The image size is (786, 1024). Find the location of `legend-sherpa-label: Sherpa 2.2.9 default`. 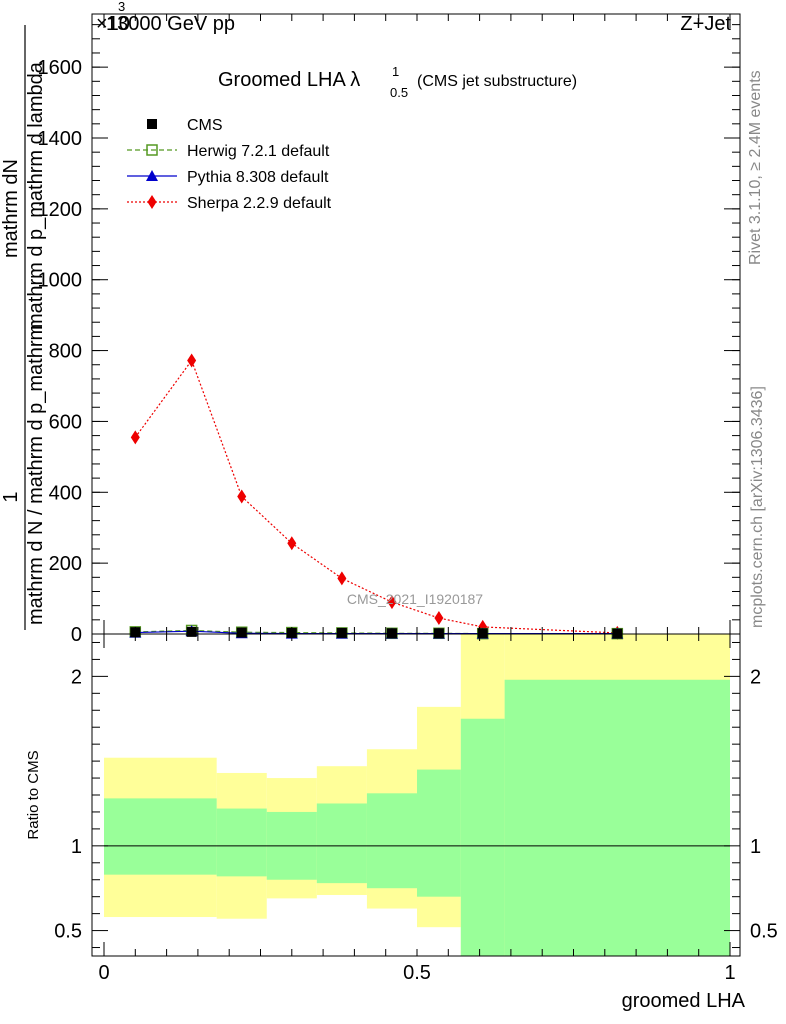

legend-sherpa-label: Sherpa 2.2.9 default is located at coordinates (259, 203).